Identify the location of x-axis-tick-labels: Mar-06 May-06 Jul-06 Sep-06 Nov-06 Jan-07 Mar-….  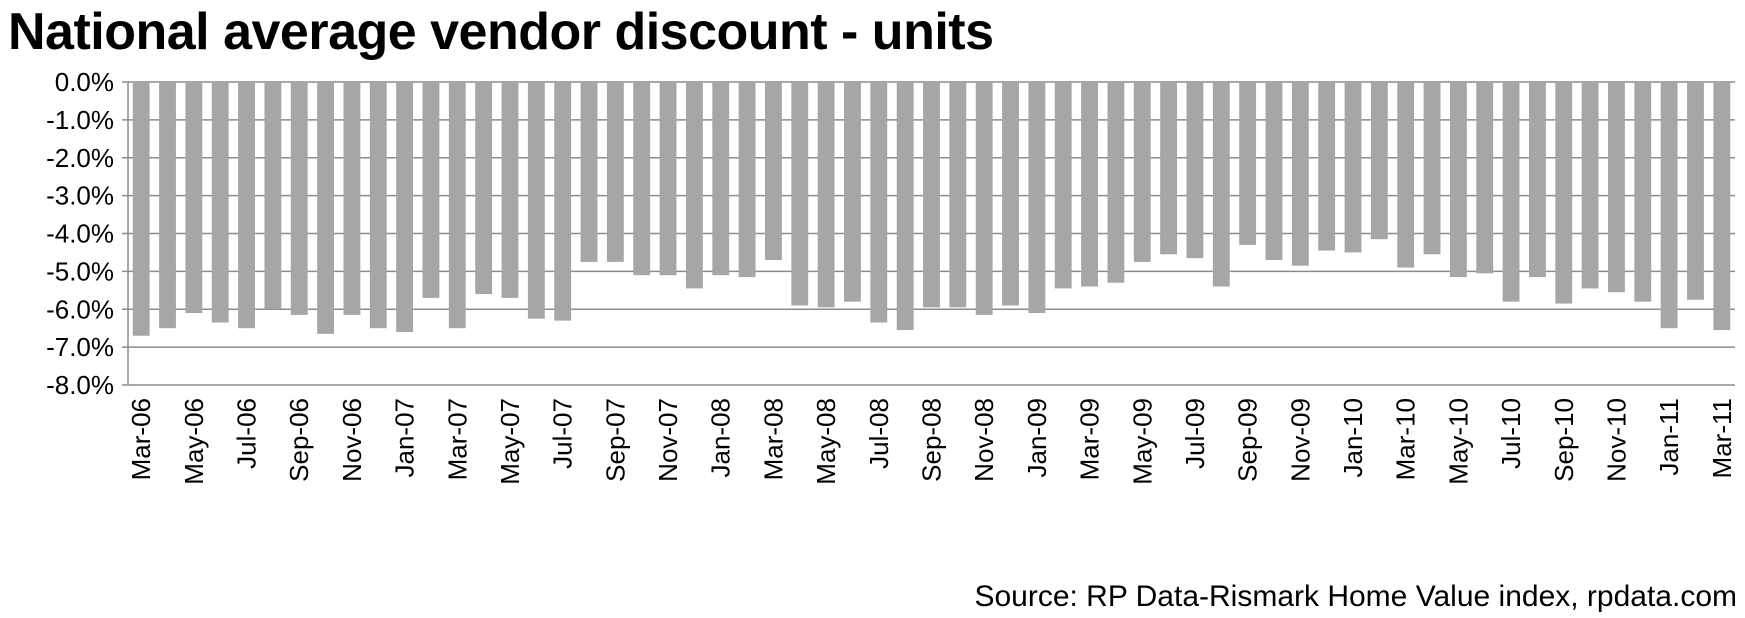
(931, 441).